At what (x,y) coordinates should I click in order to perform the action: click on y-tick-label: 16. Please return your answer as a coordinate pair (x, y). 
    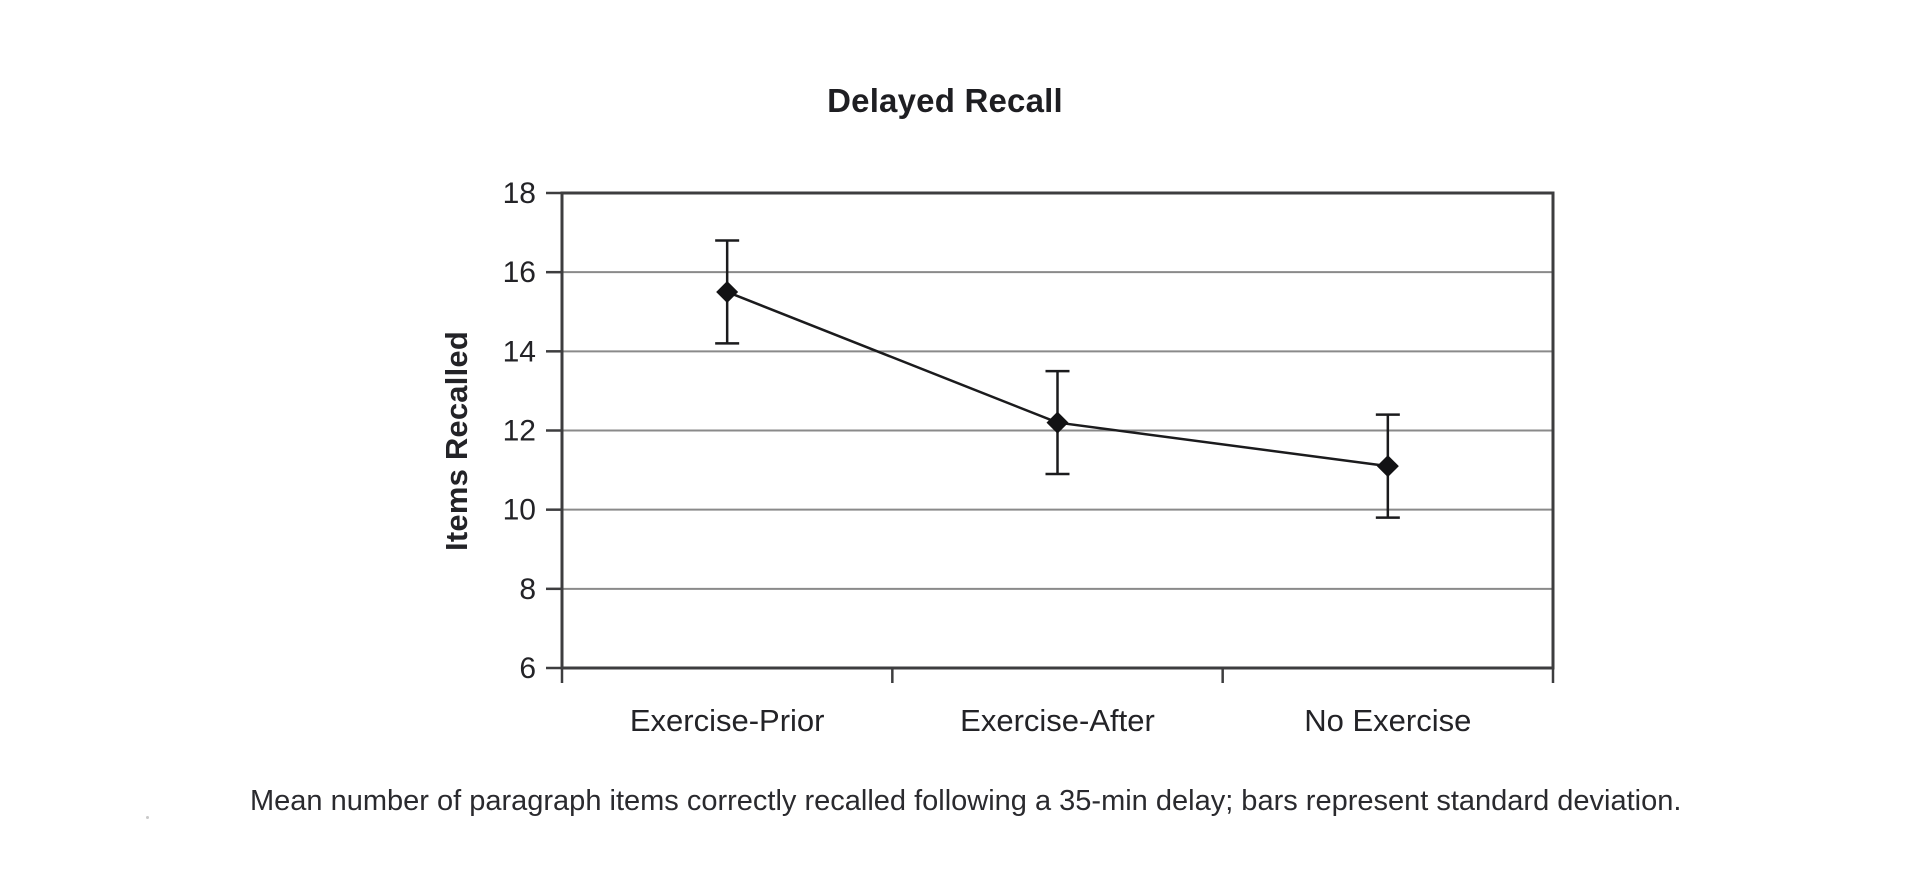
    Looking at the image, I should click on (519, 272).